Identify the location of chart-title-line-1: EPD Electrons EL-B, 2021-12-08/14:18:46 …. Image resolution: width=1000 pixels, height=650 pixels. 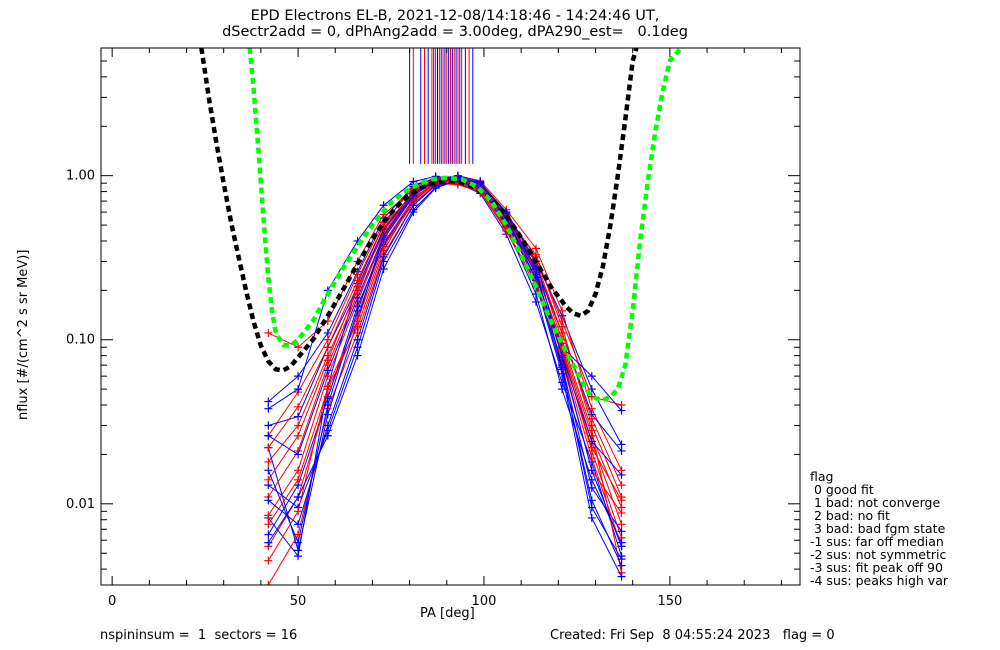
(455, 16).